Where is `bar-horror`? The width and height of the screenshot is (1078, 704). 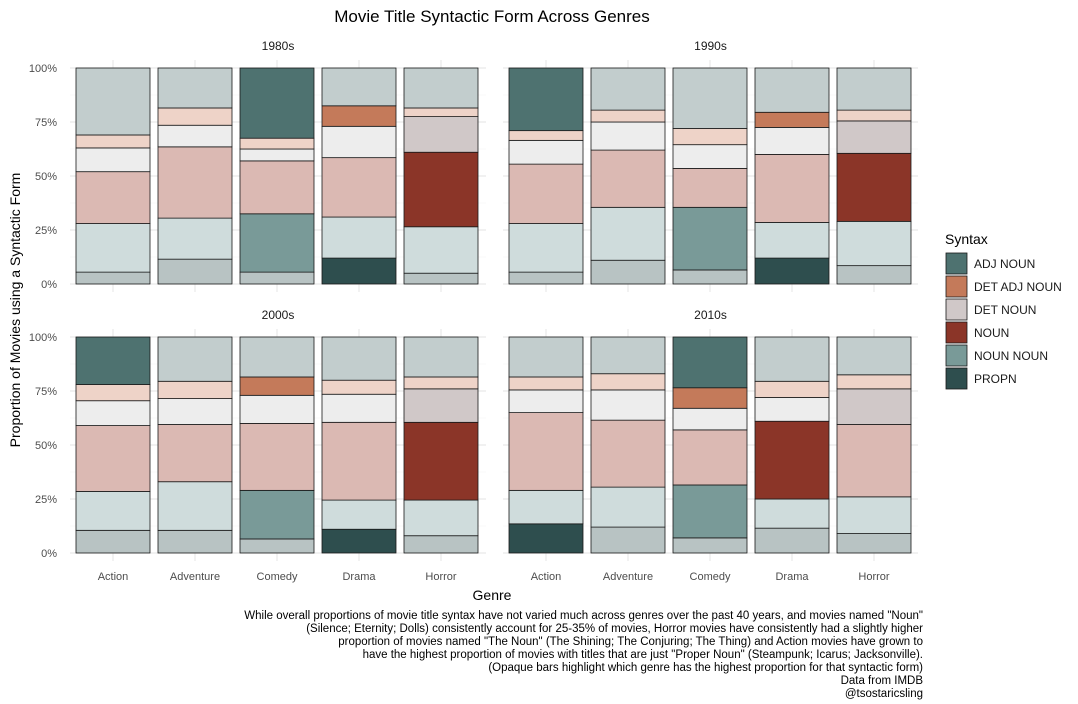 bar-horror is located at coordinates (441, 445).